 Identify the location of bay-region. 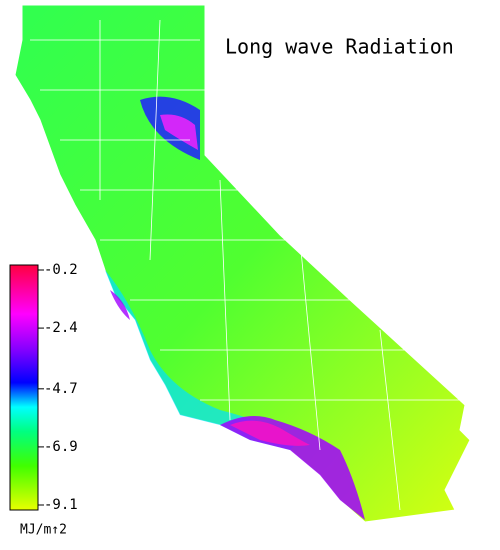
(120, 305).